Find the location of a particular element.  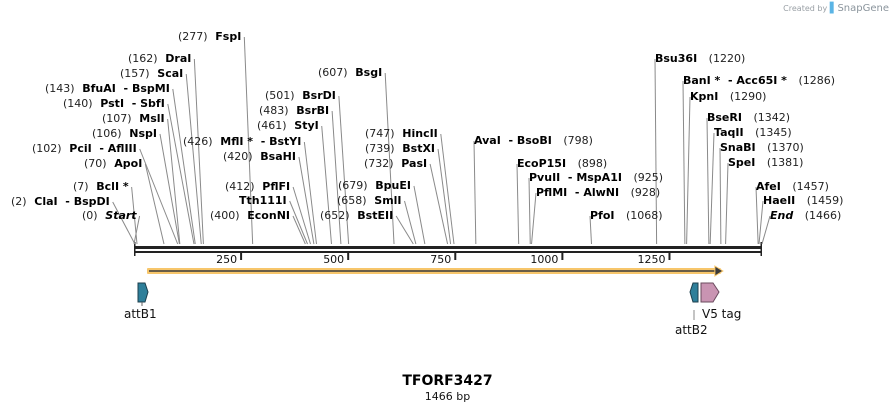

backbone-start-cap is located at coordinates (135, 249).